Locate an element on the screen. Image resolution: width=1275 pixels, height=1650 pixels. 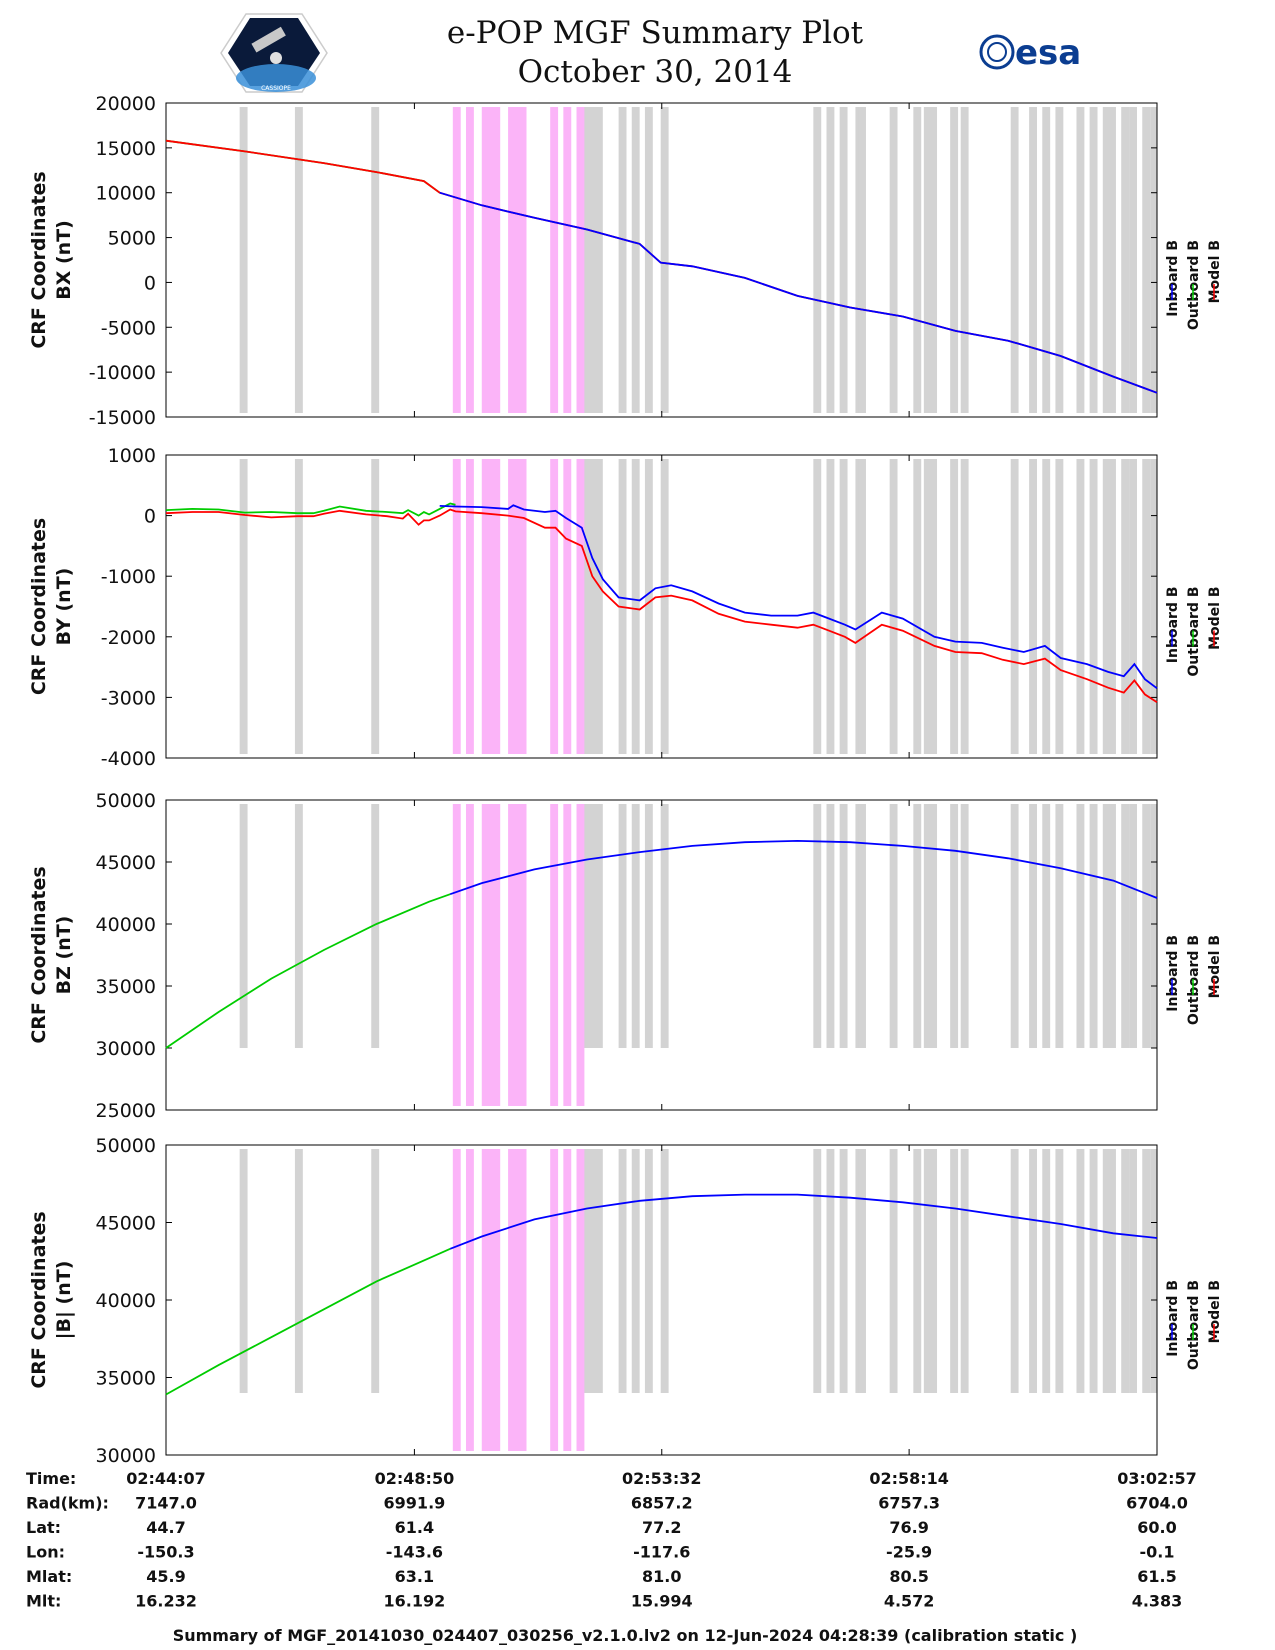
mission-logo: CASSIOPE is located at coordinates (274, 53).